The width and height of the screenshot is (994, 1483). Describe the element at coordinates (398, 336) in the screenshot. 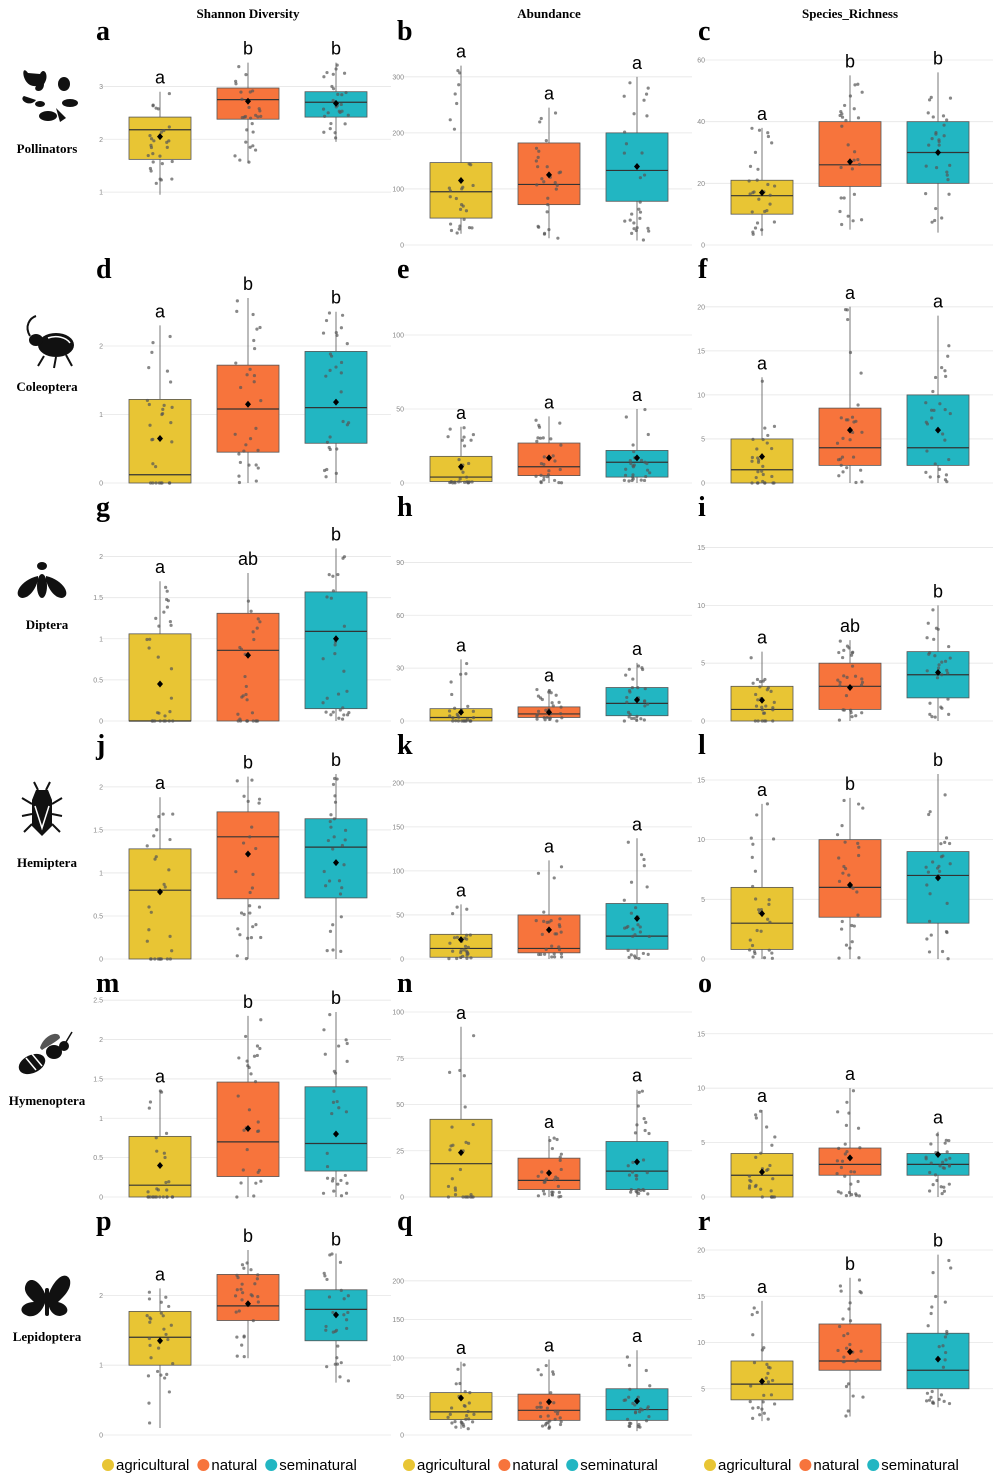

I see `y-tick-label: 100` at that location.